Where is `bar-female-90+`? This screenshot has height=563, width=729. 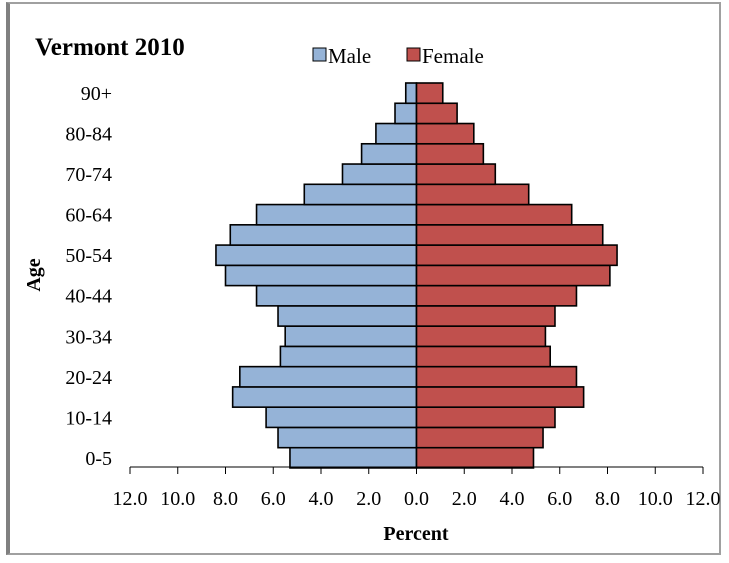 bar-female-90+ is located at coordinates (429, 93).